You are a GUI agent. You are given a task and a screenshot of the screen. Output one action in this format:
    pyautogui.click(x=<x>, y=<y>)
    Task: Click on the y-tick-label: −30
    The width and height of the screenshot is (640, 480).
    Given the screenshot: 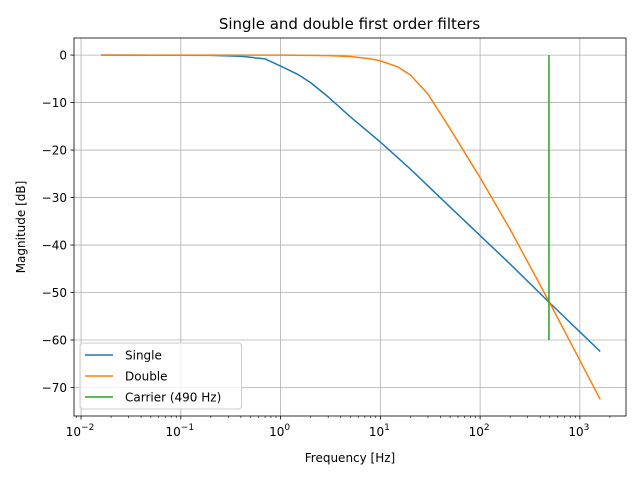 What is the action you would take?
    pyautogui.click(x=54, y=198)
    